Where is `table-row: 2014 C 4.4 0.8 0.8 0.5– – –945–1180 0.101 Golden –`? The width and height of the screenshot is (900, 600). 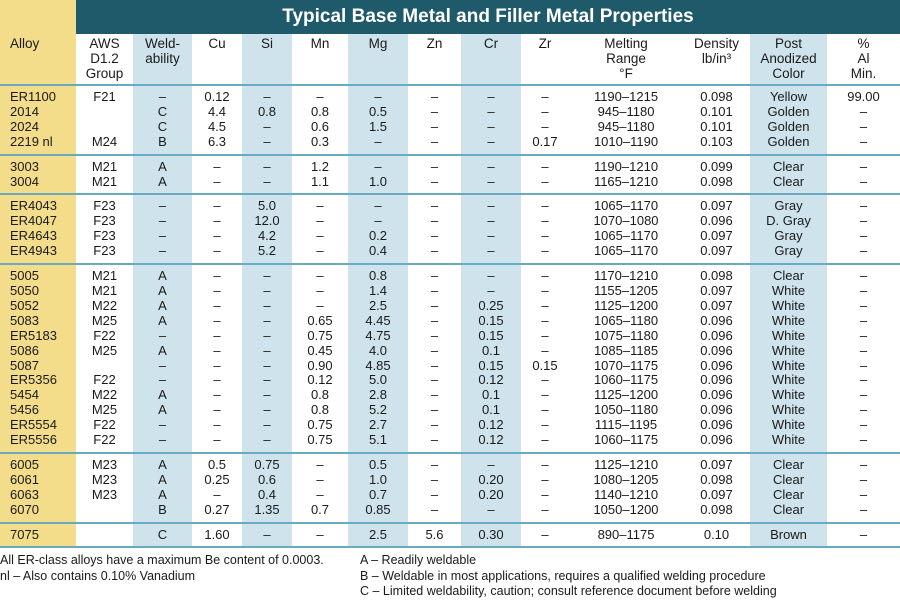 table-row: 2014 C 4.4 0.8 0.8 0.5– – –945–1180 0.101 Golden – is located at coordinates (450, 112).